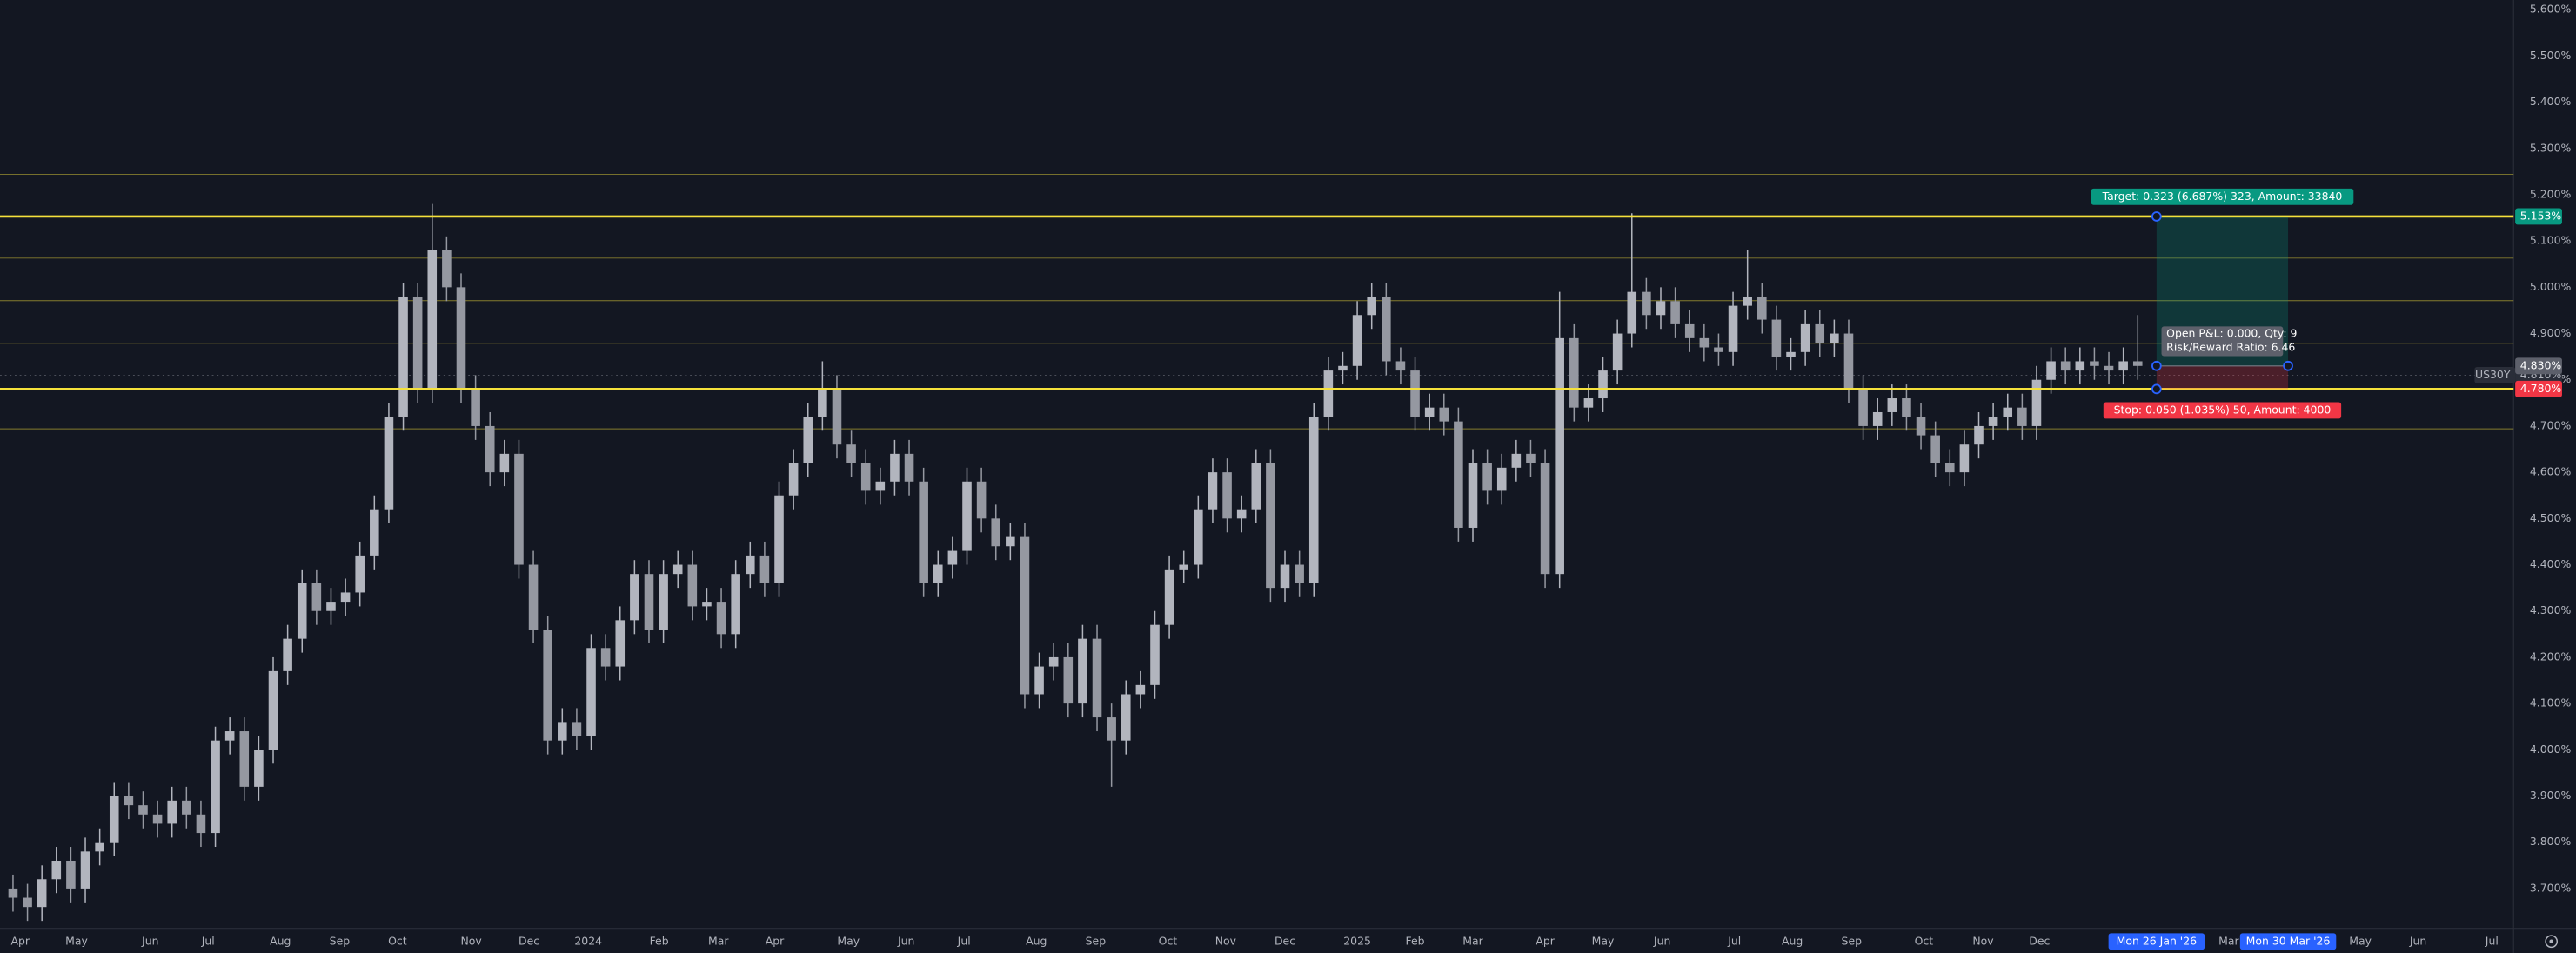  I want to click on price-label-box, so click(2538, 217).